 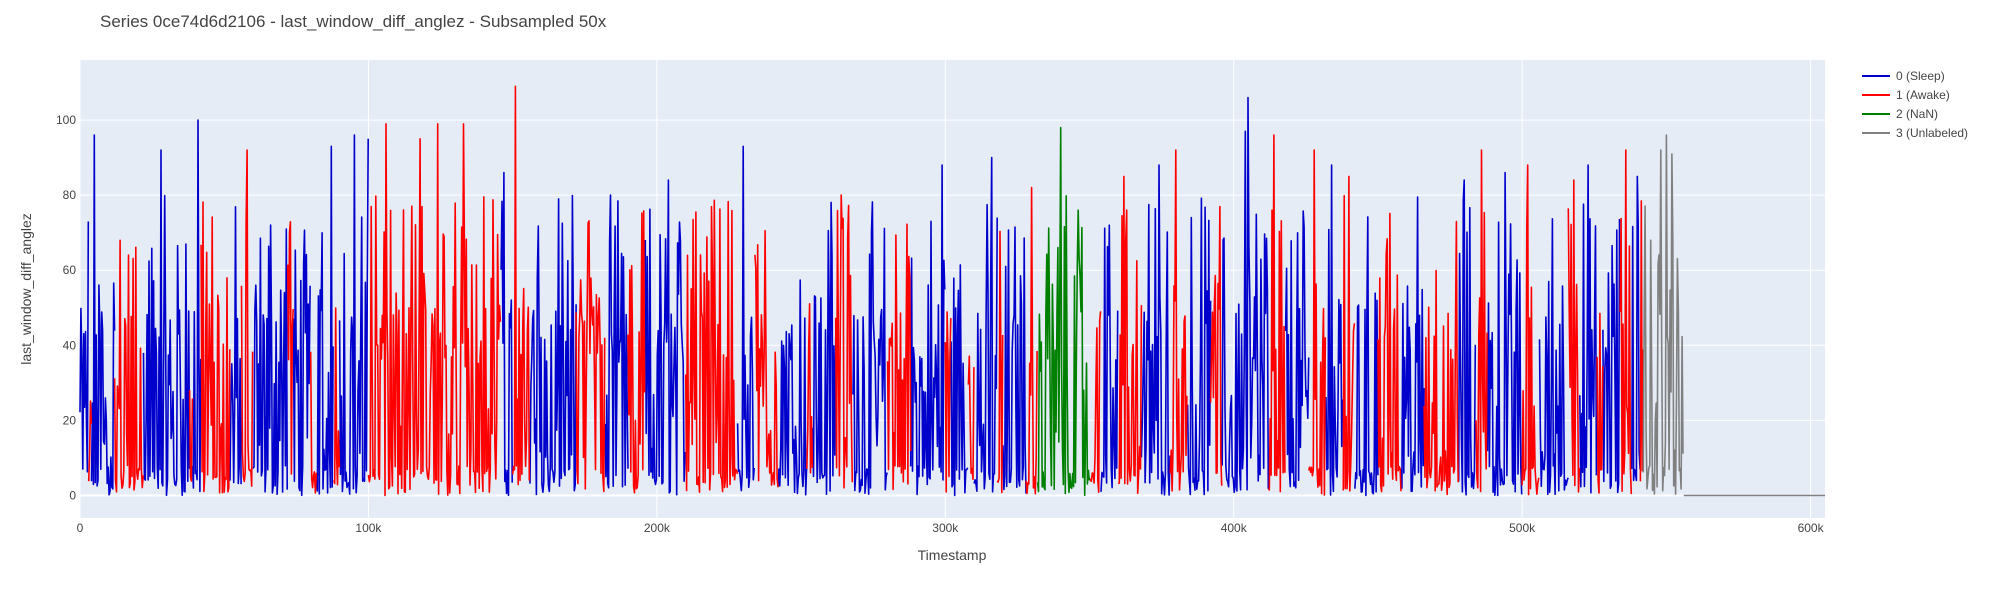 I want to click on legend-label: 1 (Awake), so click(x=1923, y=94).